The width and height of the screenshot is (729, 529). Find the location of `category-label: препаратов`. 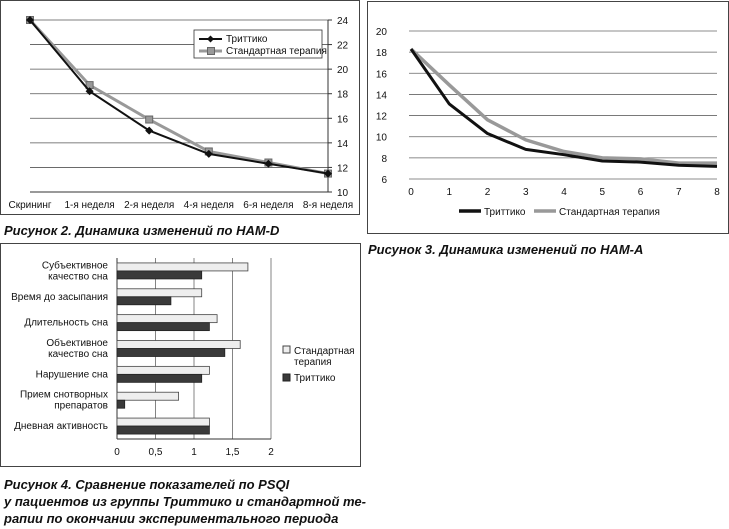

category-label: препаратов is located at coordinates (81, 406).